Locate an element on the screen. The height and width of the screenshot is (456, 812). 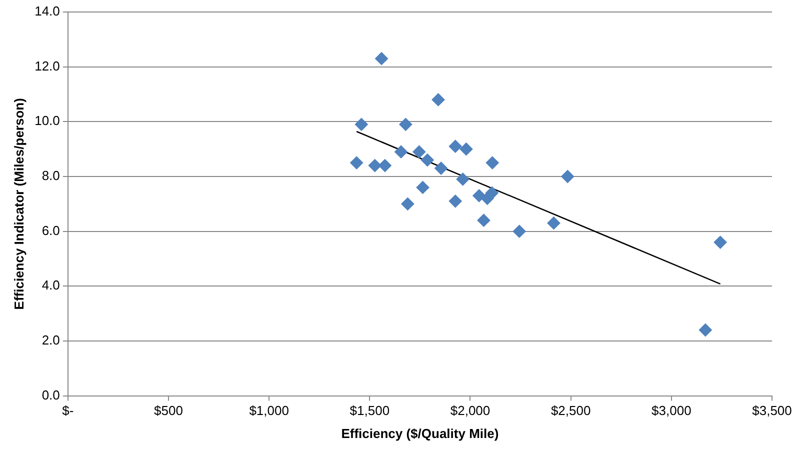
y-tick-label: 10.0 is located at coordinates (47, 120).